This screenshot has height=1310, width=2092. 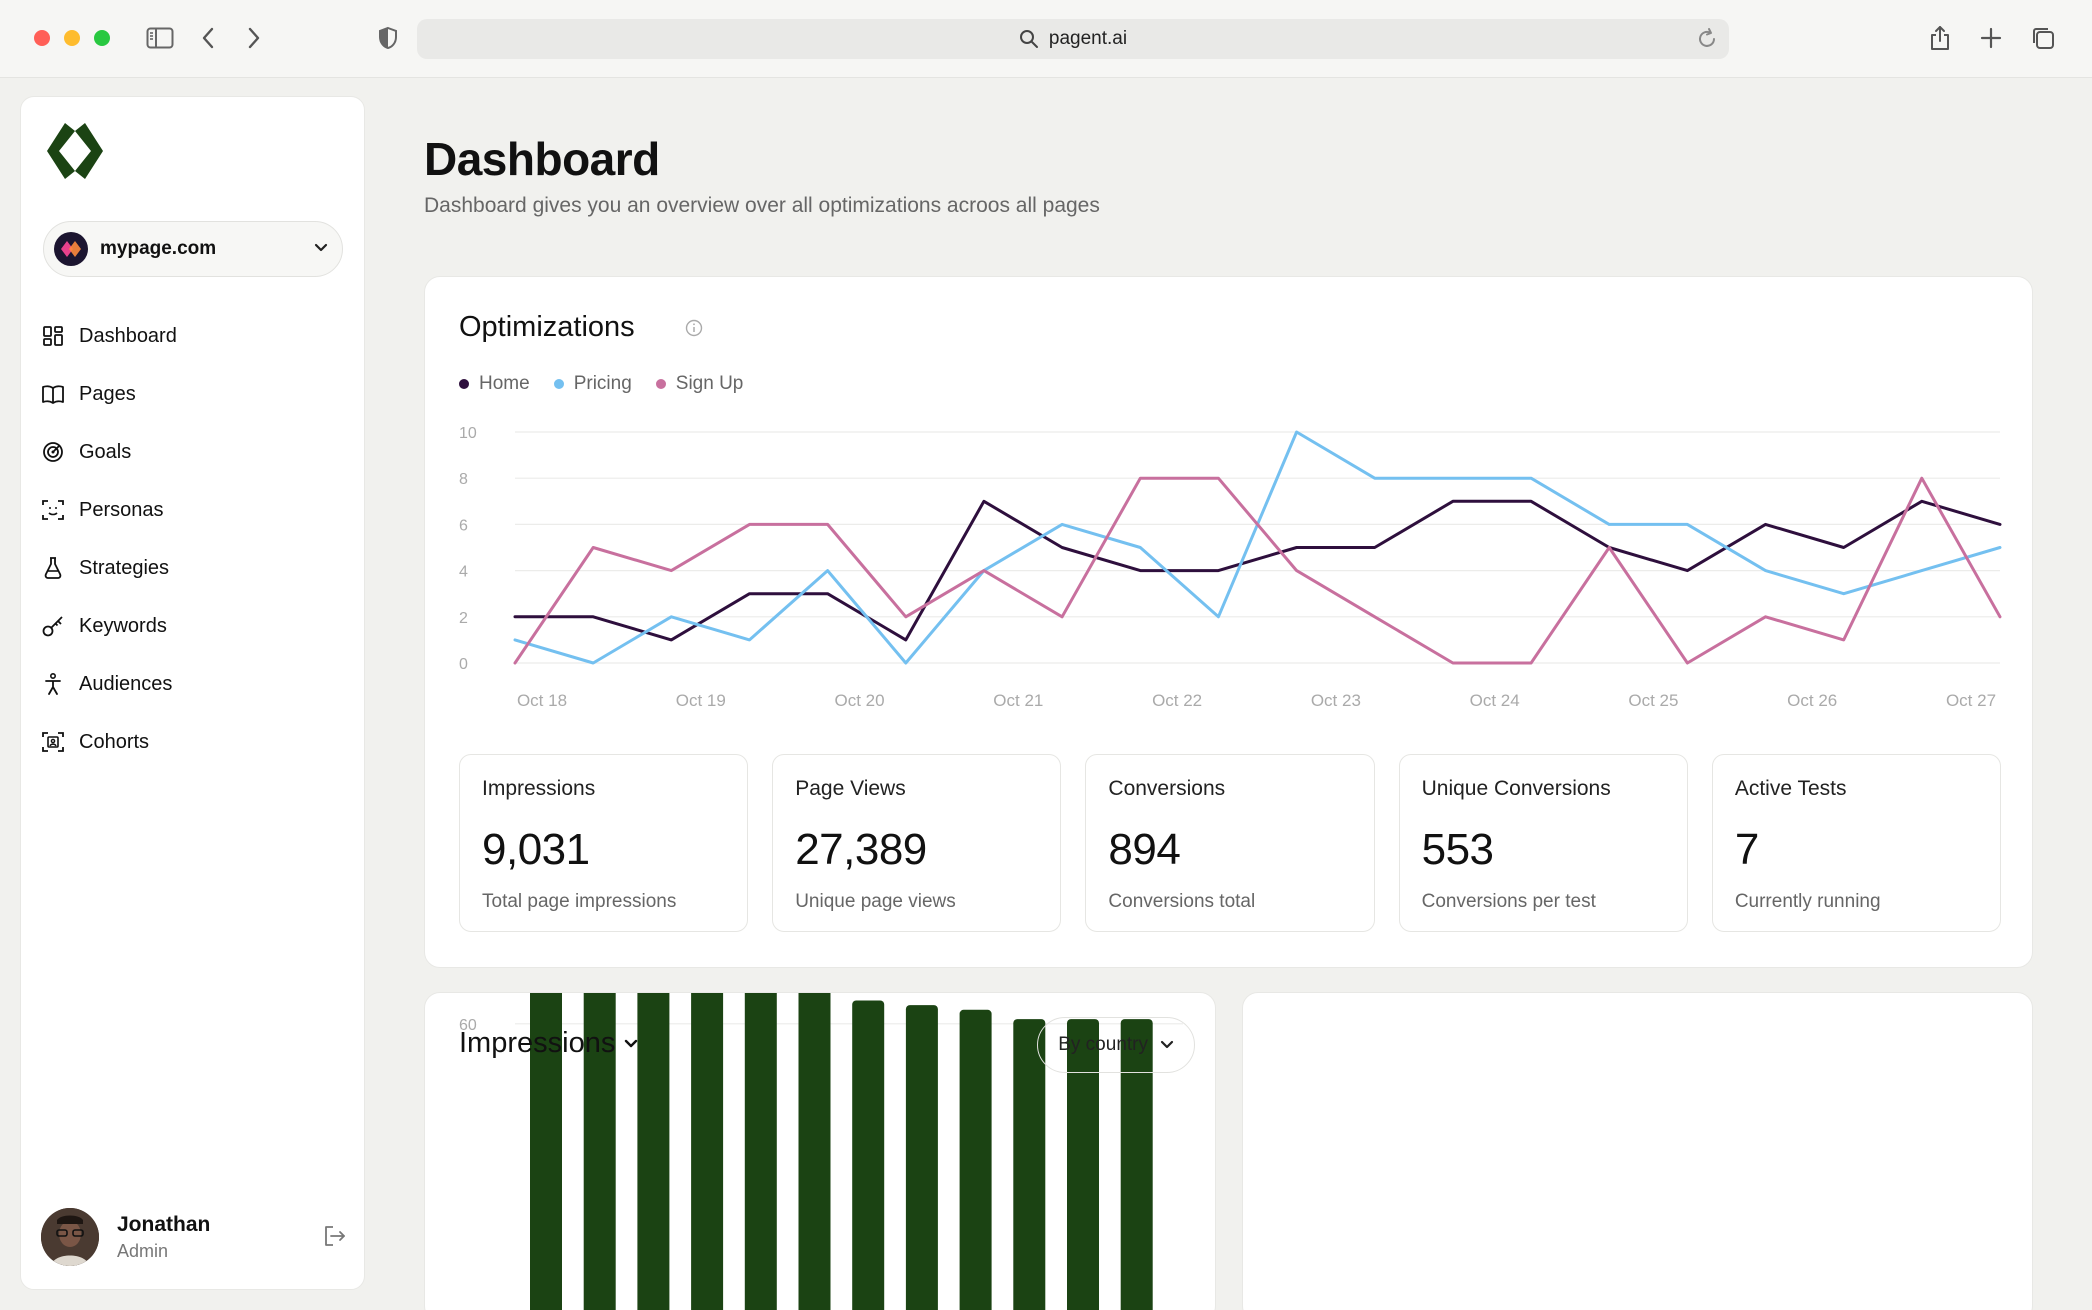 I want to click on chevron-down-icon, so click(x=321, y=249).